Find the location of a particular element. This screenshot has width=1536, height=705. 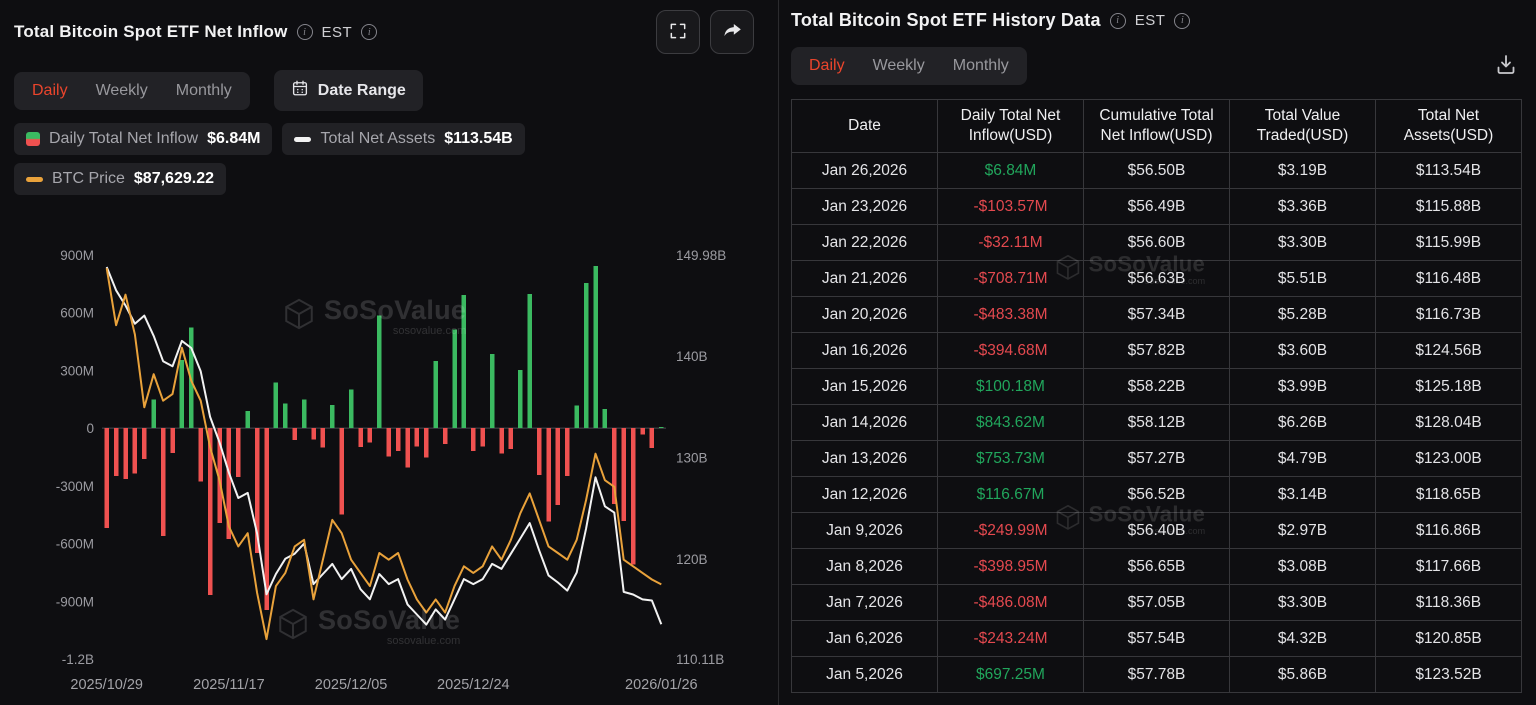

daily-inflow-cell: -$708.71M is located at coordinates (1010, 279).